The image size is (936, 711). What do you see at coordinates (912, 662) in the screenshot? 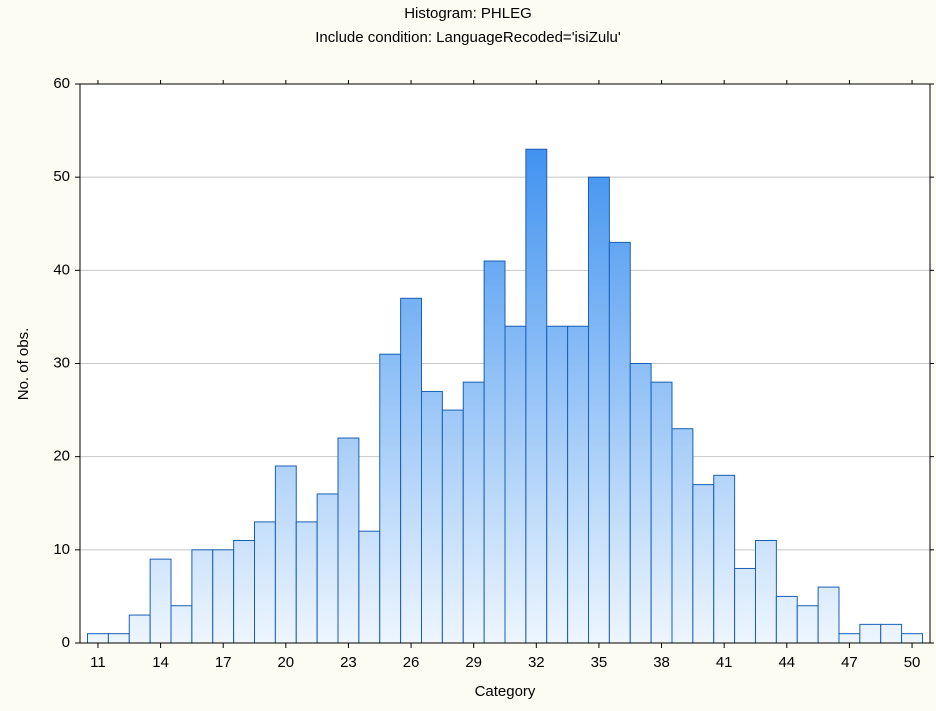
I see `x-tick-label: 50` at bounding box center [912, 662].